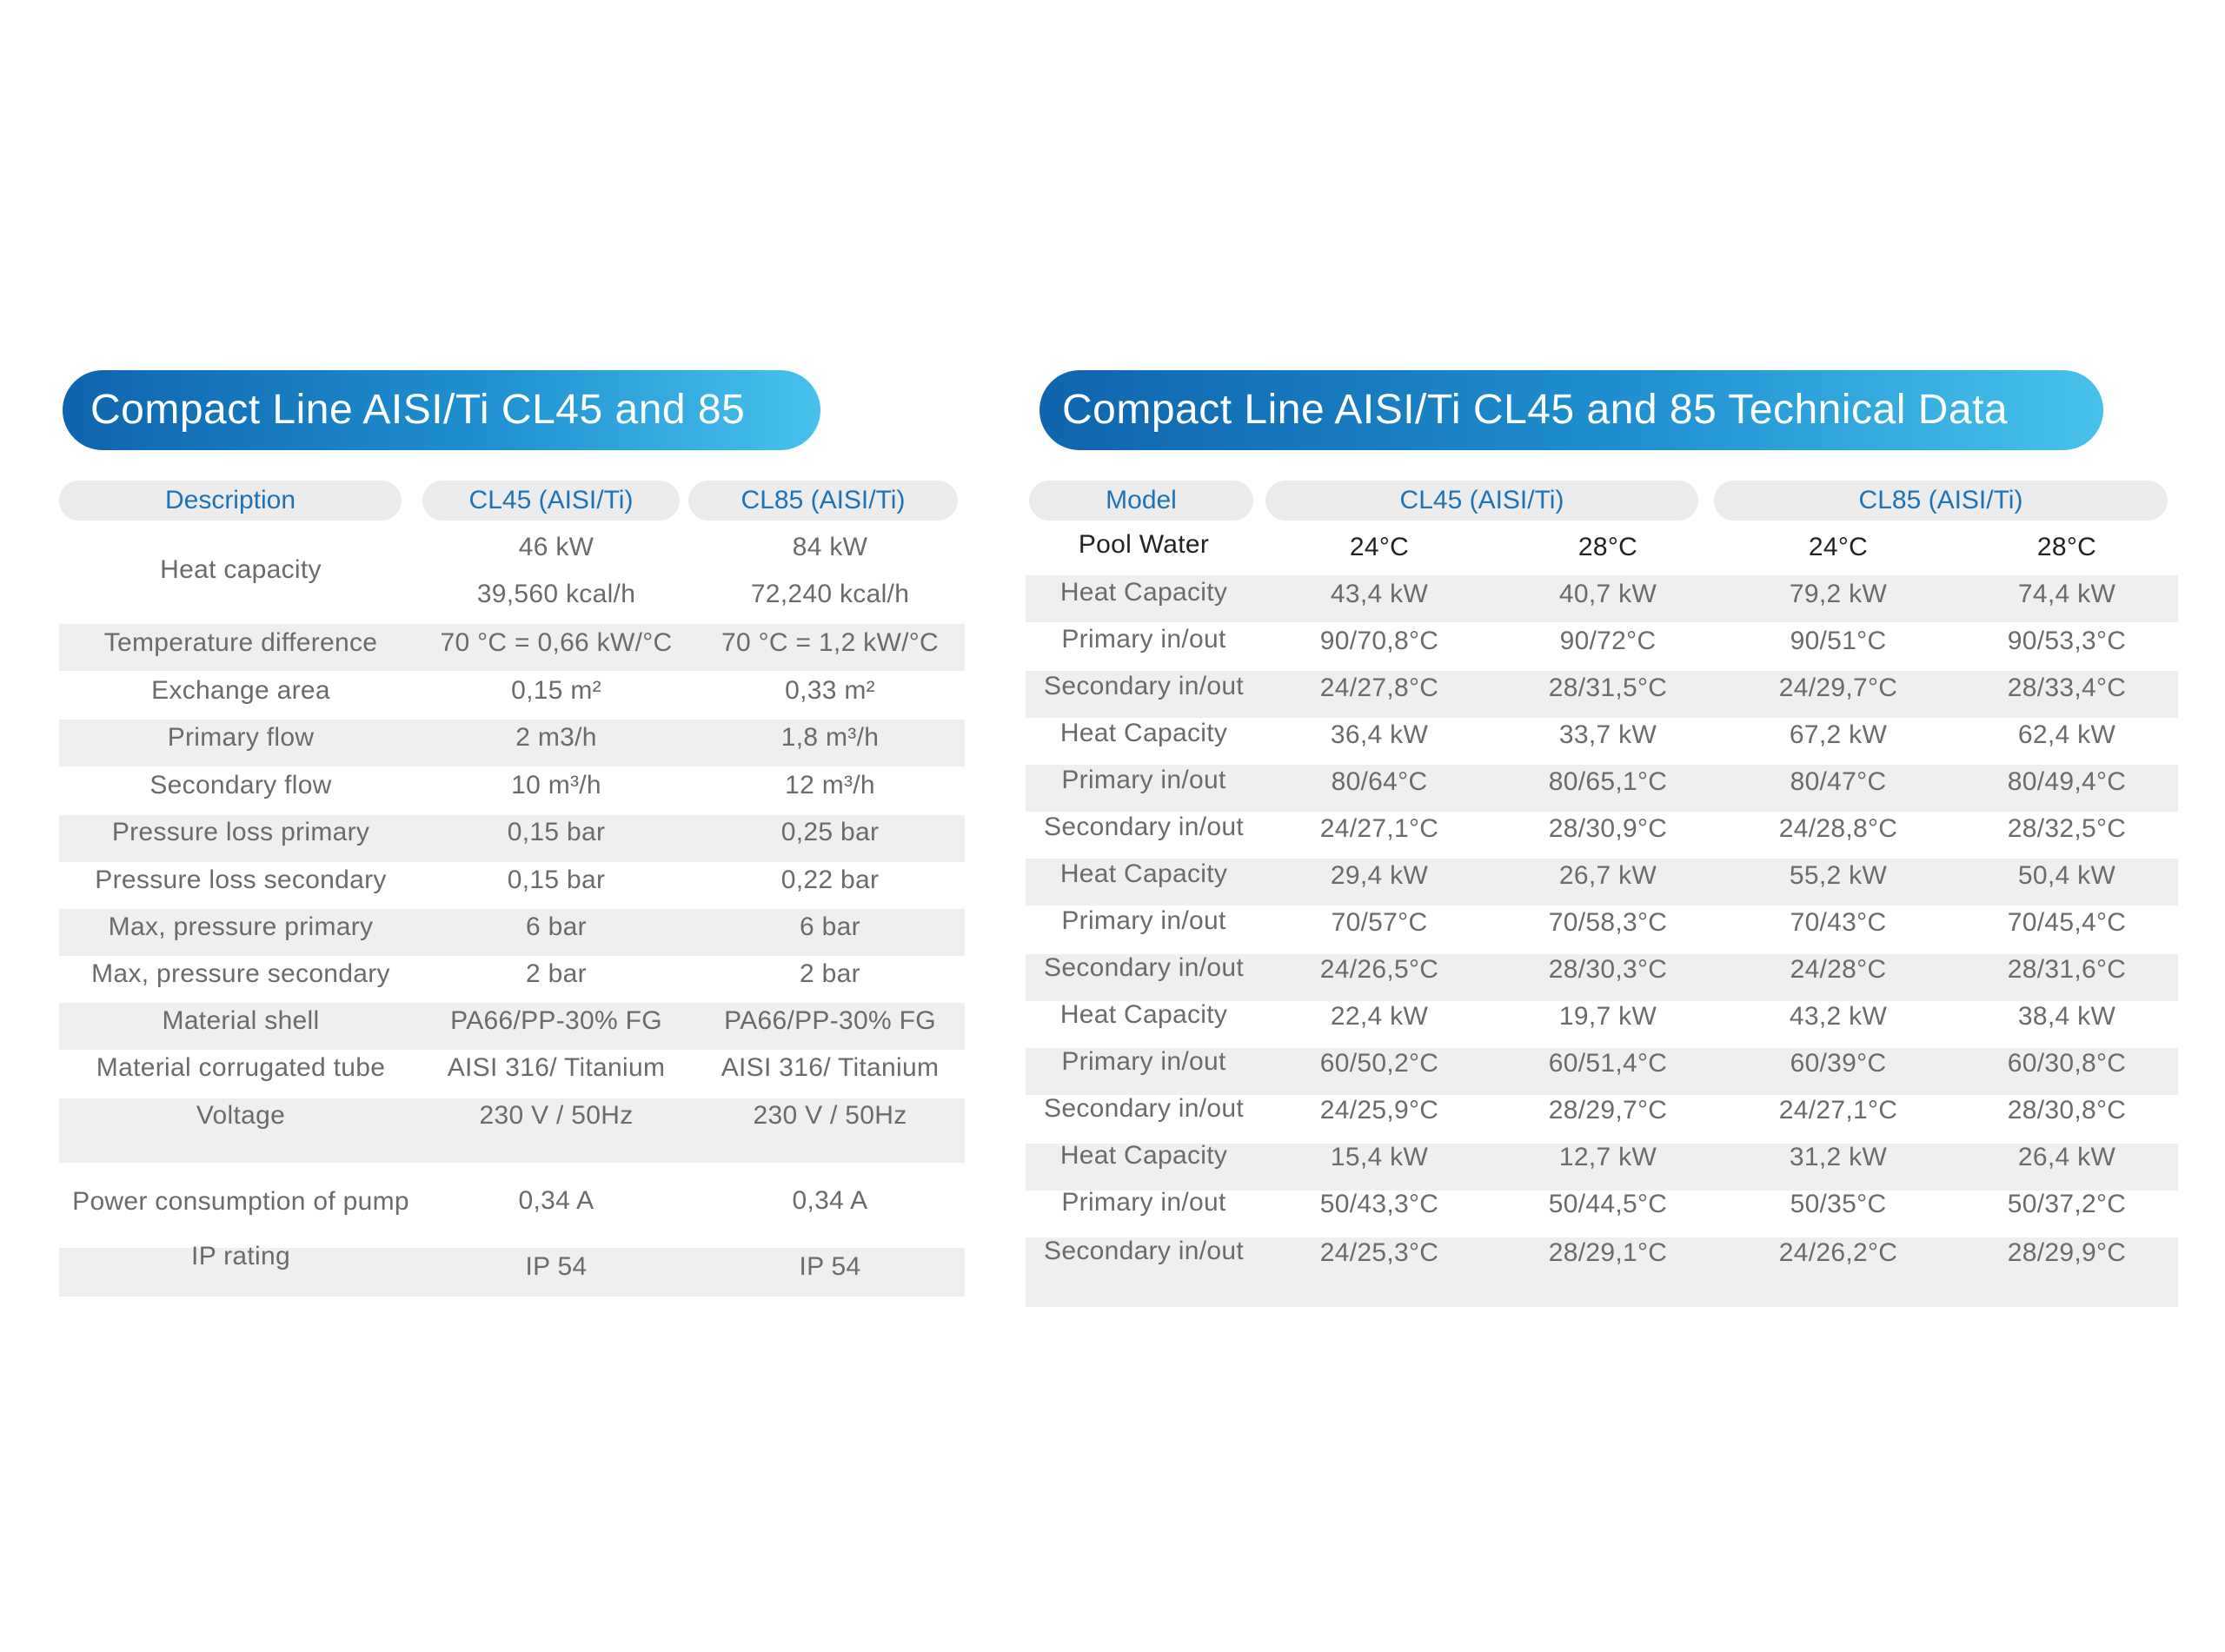 The height and width of the screenshot is (1652, 2225). What do you see at coordinates (830, 1116) in the screenshot?
I see `table1-cell-cl85: 230 V / 50Hz` at bounding box center [830, 1116].